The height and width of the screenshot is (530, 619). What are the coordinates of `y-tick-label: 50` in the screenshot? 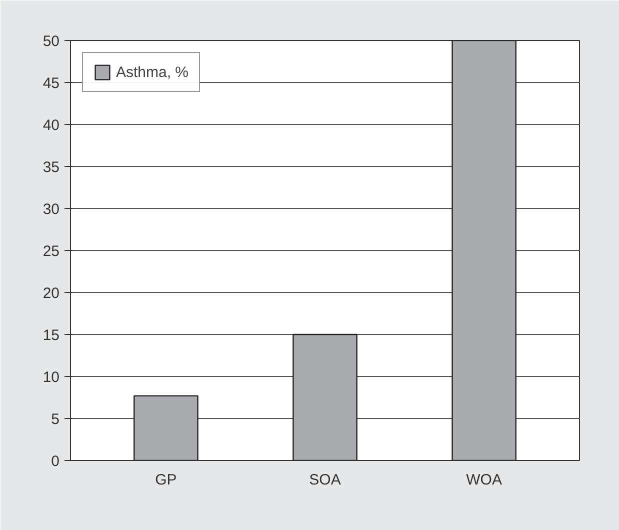 It's located at (51, 41).